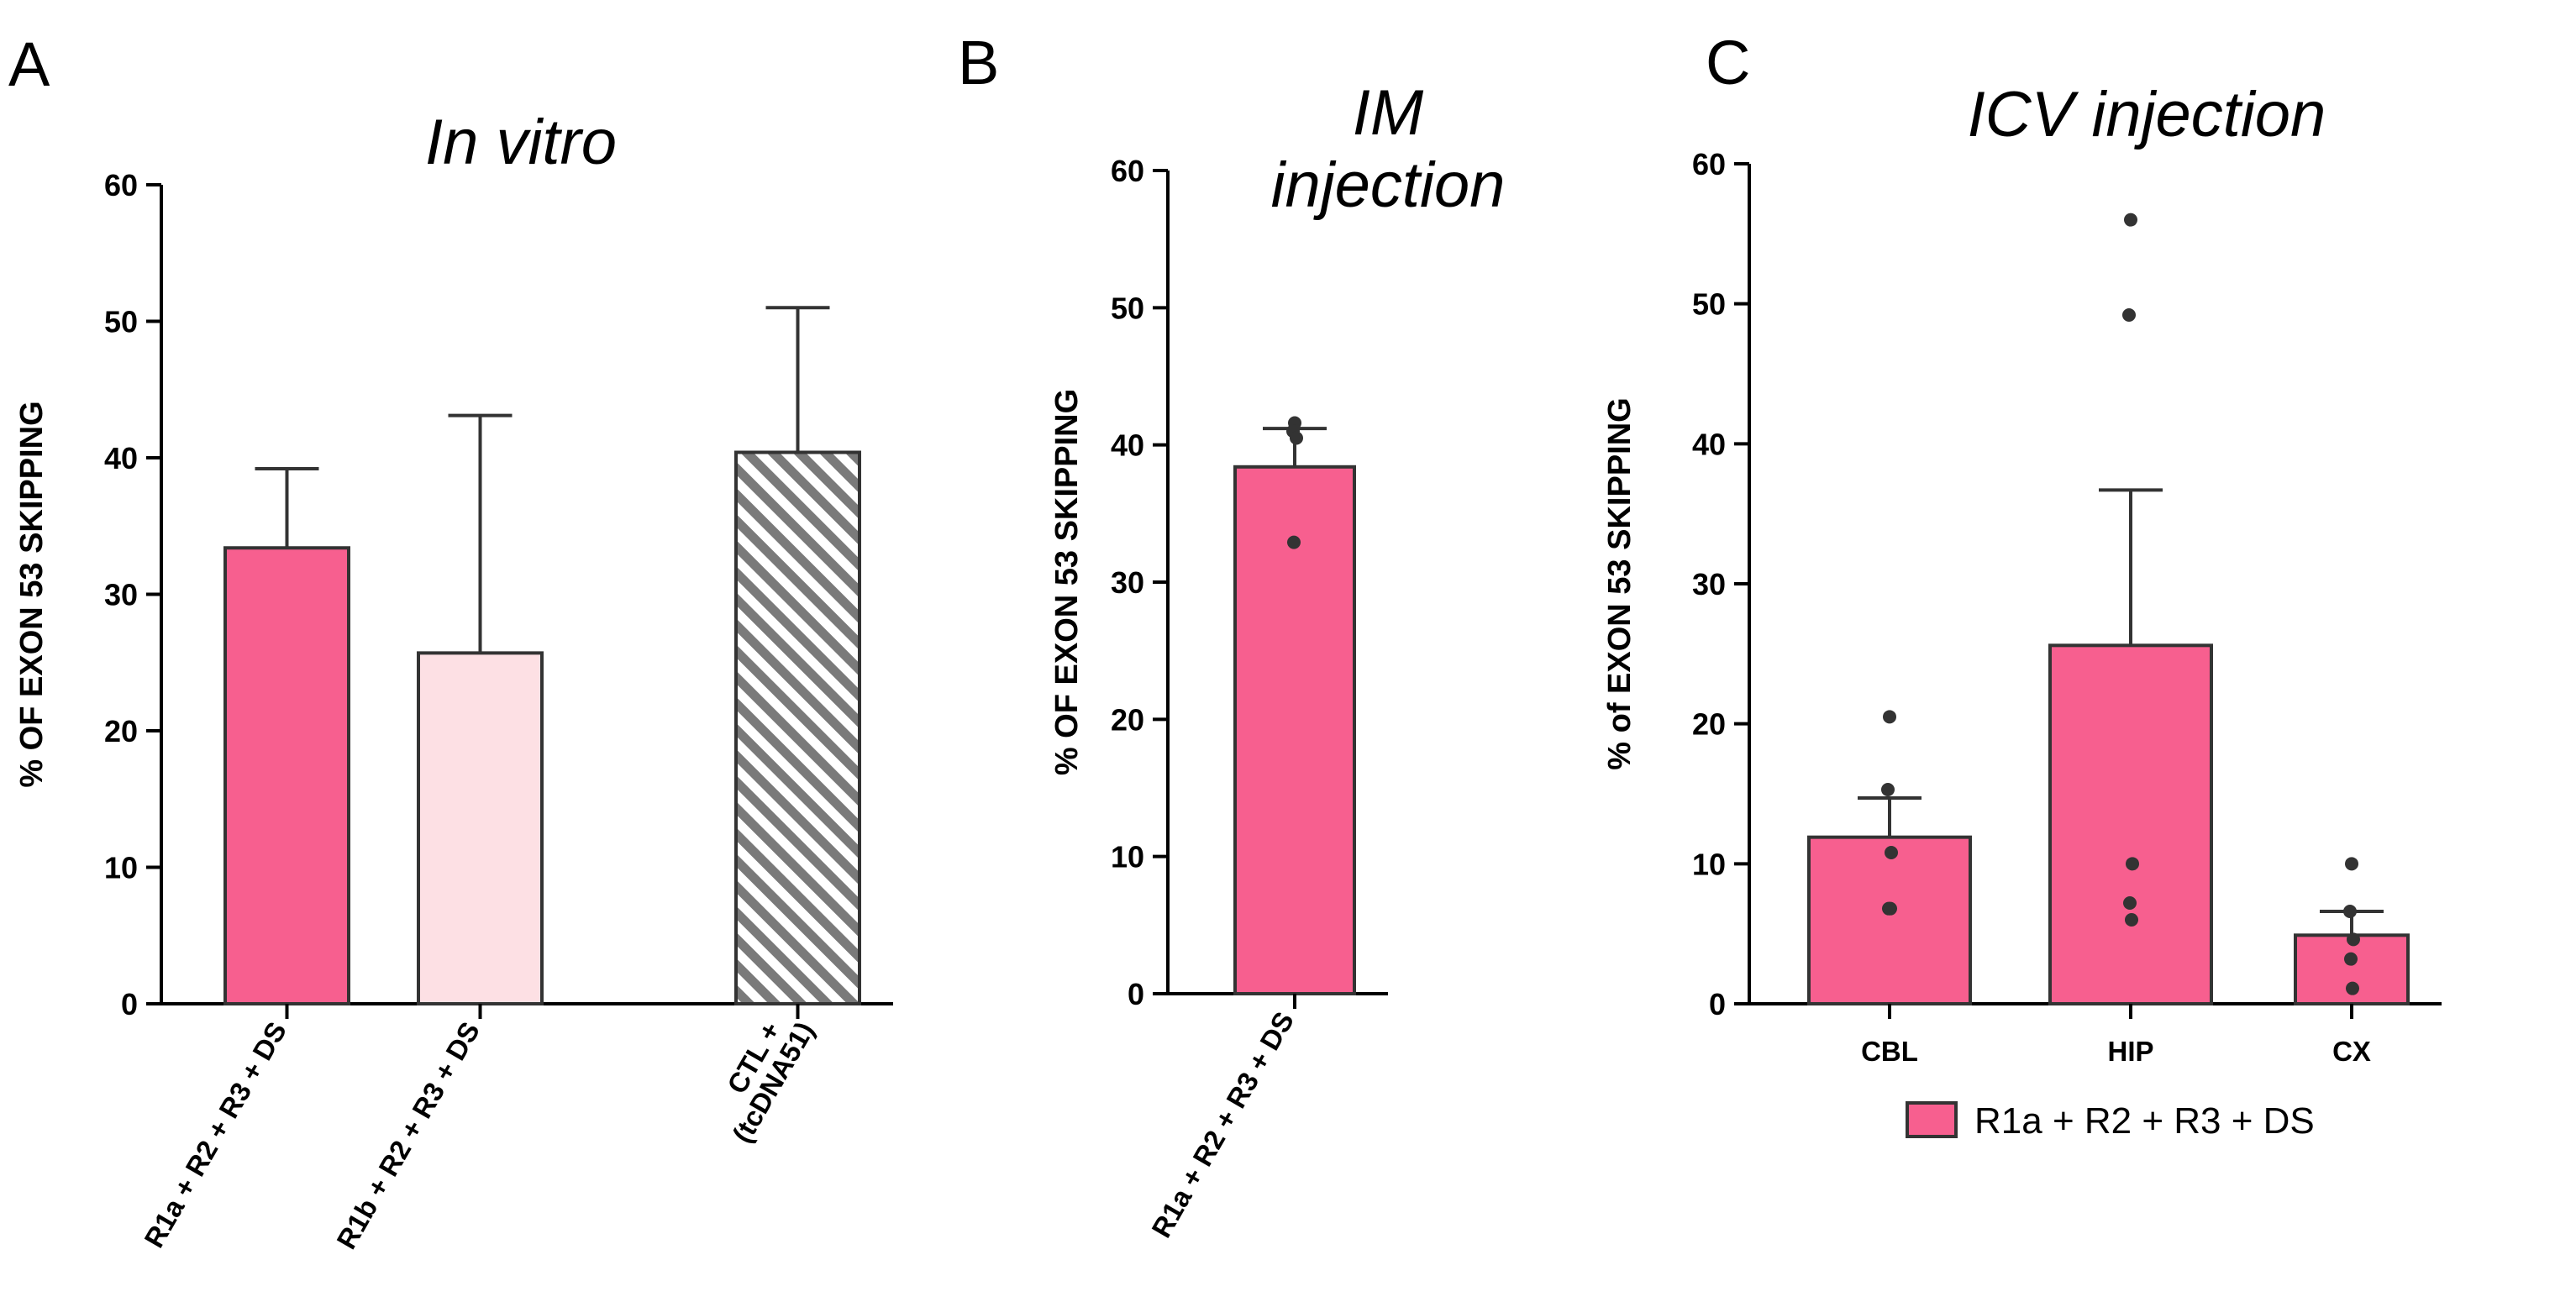 Image resolution: width=2576 pixels, height=1302 pixels. I want to click on panel-b-y-tick-label-0: 0, so click(1136, 994).